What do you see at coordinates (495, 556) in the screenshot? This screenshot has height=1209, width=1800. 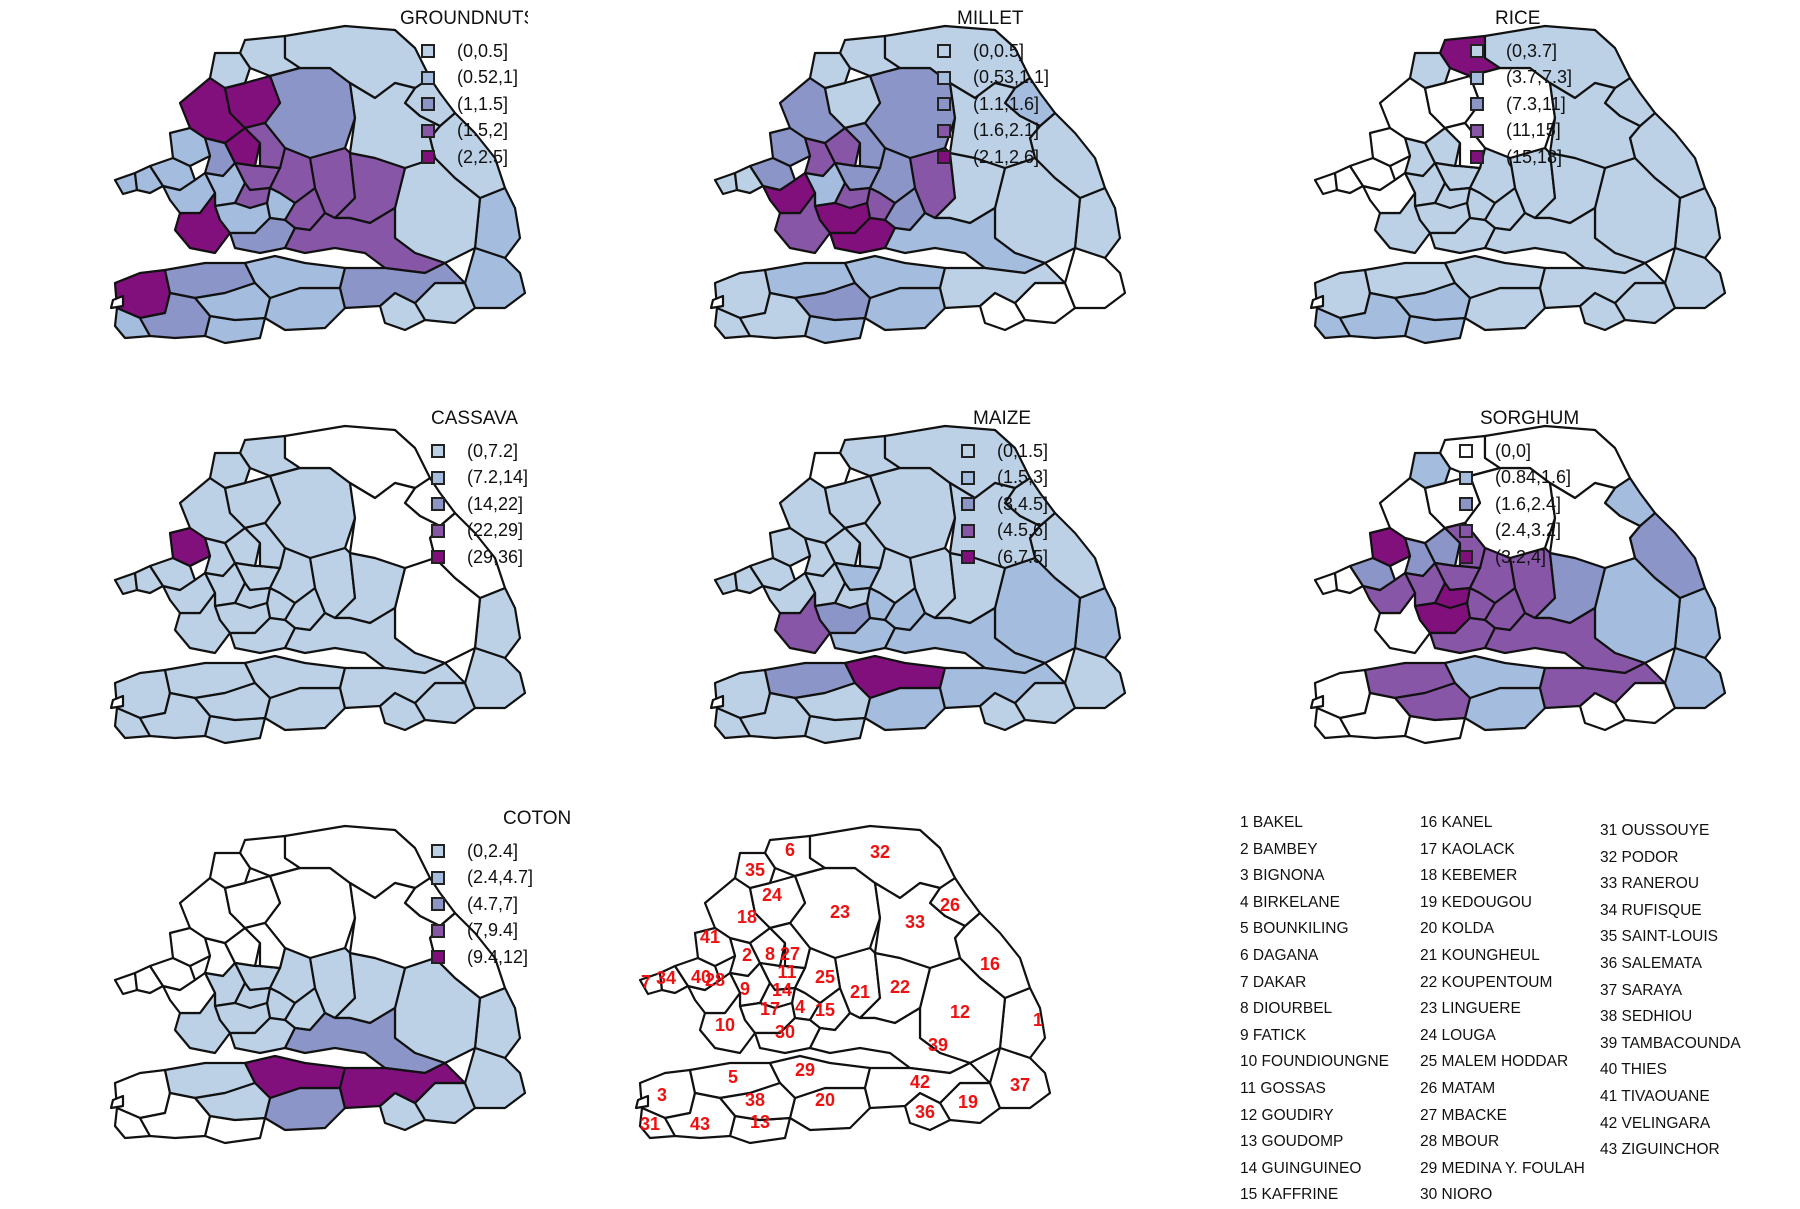 I see `legend-label: (29,36]` at bounding box center [495, 556].